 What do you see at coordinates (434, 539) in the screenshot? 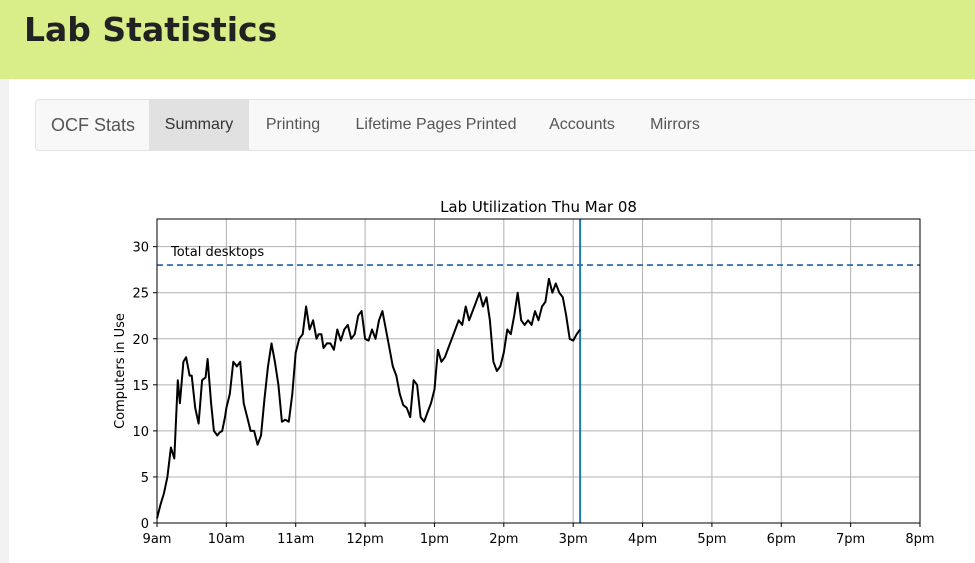
I see `x-tick-label: 1pm` at bounding box center [434, 539].